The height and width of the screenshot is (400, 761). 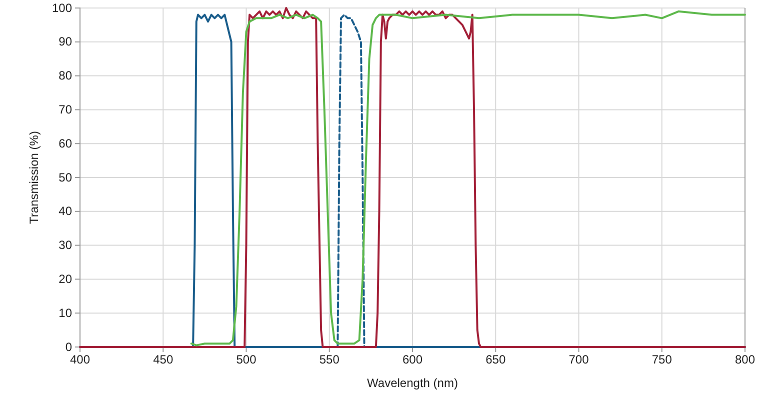 I want to click on x-tick-label: 450, so click(x=163, y=359).